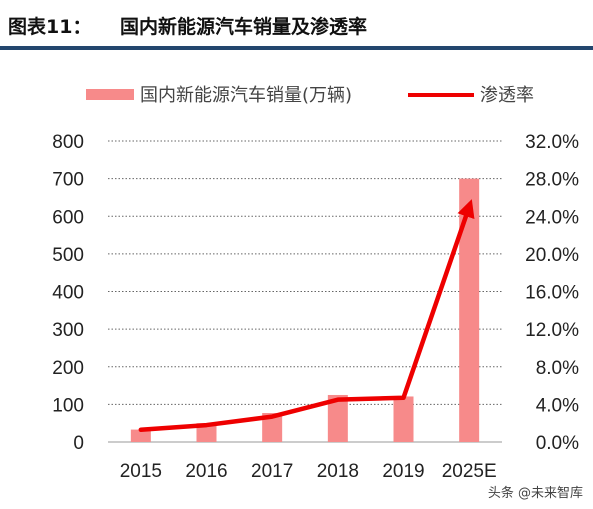 Image resolution: width=593 pixels, height=509 pixels. What do you see at coordinates (552, 330) in the screenshot?
I see `y-right-tick-label: 12.0%` at bounding box center [552, 330].